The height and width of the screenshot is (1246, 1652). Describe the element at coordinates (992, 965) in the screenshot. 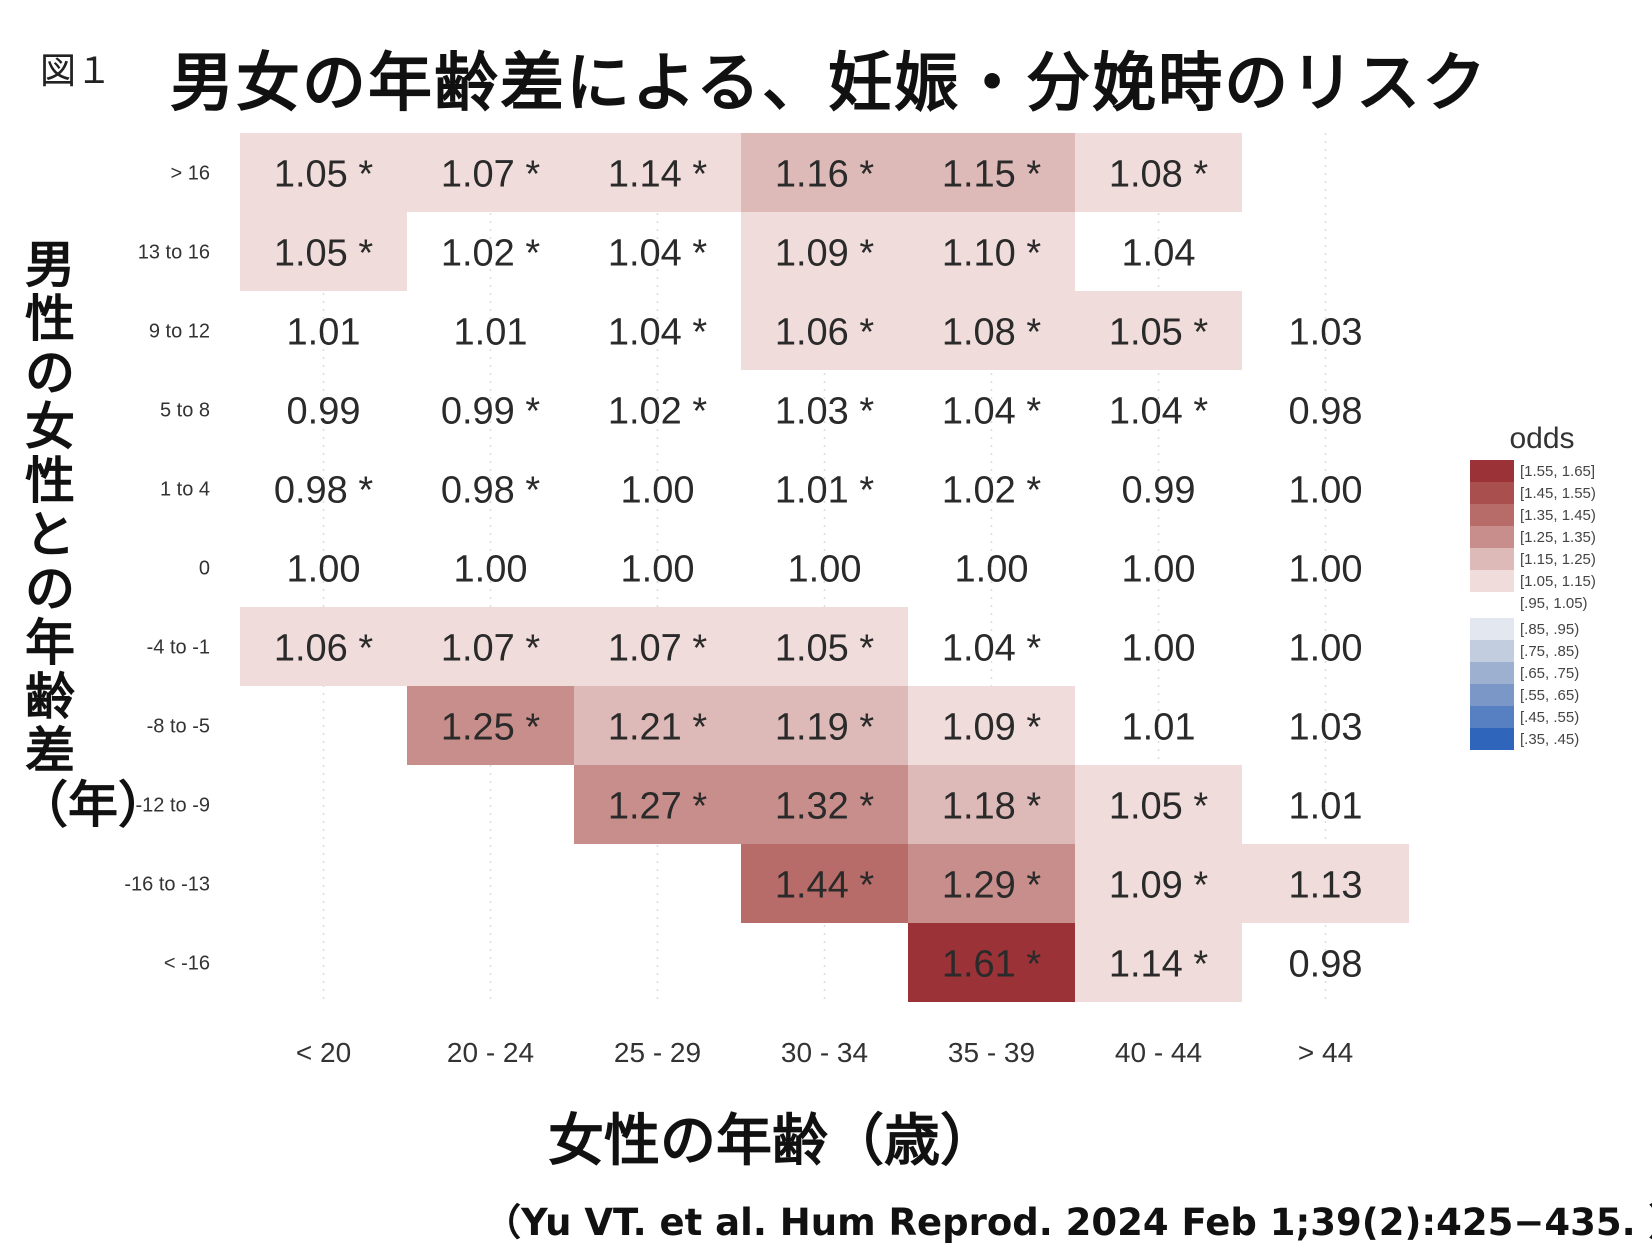

I see `cell-value-label: 1.61 *` at that location.